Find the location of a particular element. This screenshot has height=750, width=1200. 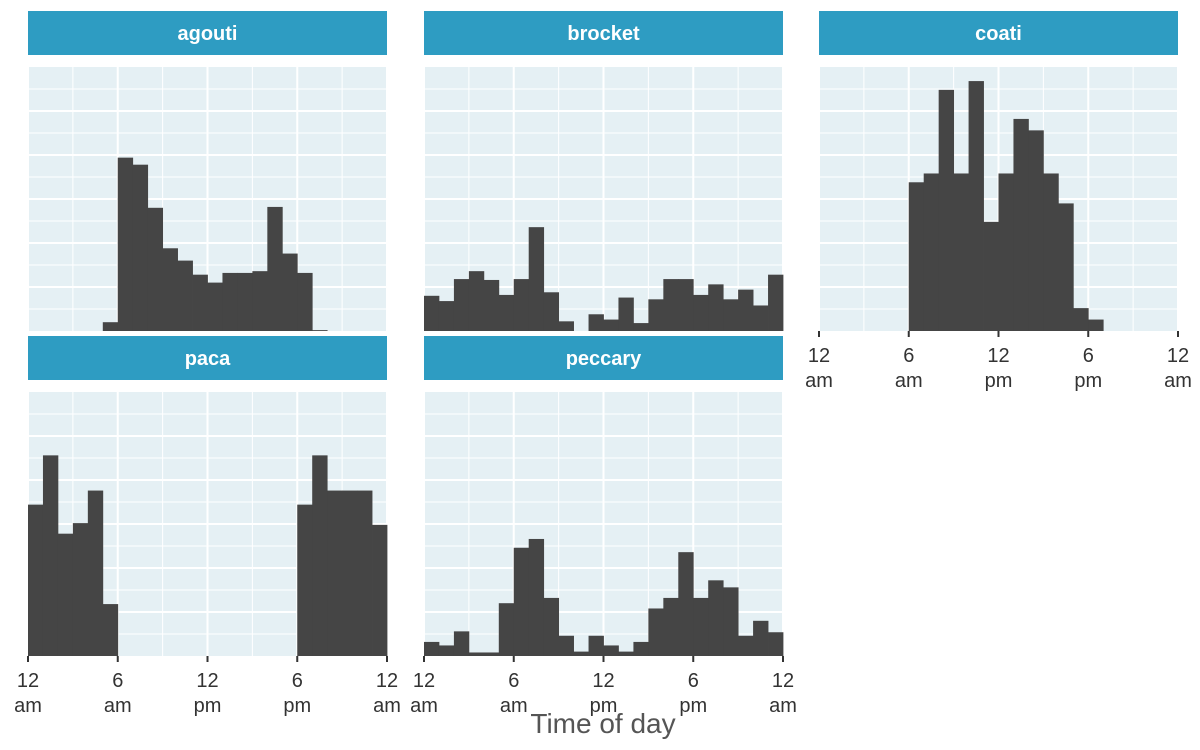

facet-label: paca is located at coordinates (208, 359).